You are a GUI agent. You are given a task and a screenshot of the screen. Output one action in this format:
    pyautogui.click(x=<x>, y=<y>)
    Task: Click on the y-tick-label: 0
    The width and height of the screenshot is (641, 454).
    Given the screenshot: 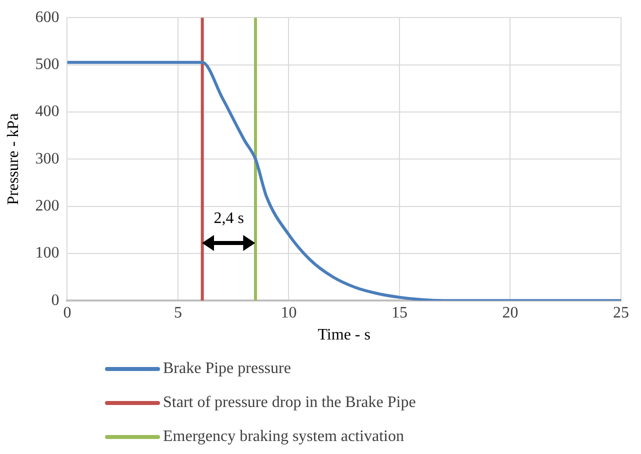 What is the action you would take?
    pyautogui.click(x=55, y=300)
    